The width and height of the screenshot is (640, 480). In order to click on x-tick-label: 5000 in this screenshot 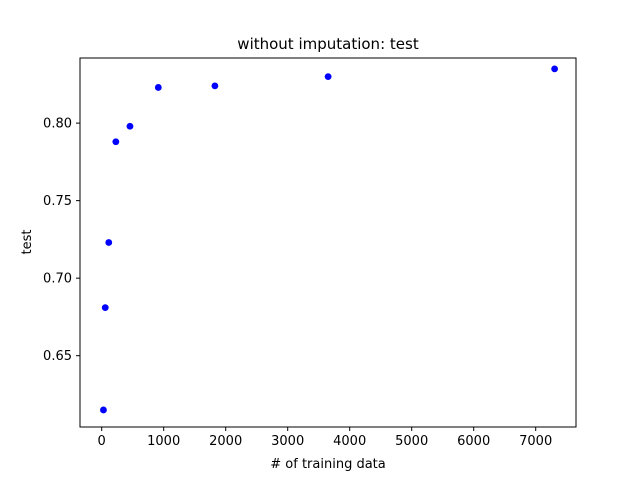, I will do `click(411, 441)`.